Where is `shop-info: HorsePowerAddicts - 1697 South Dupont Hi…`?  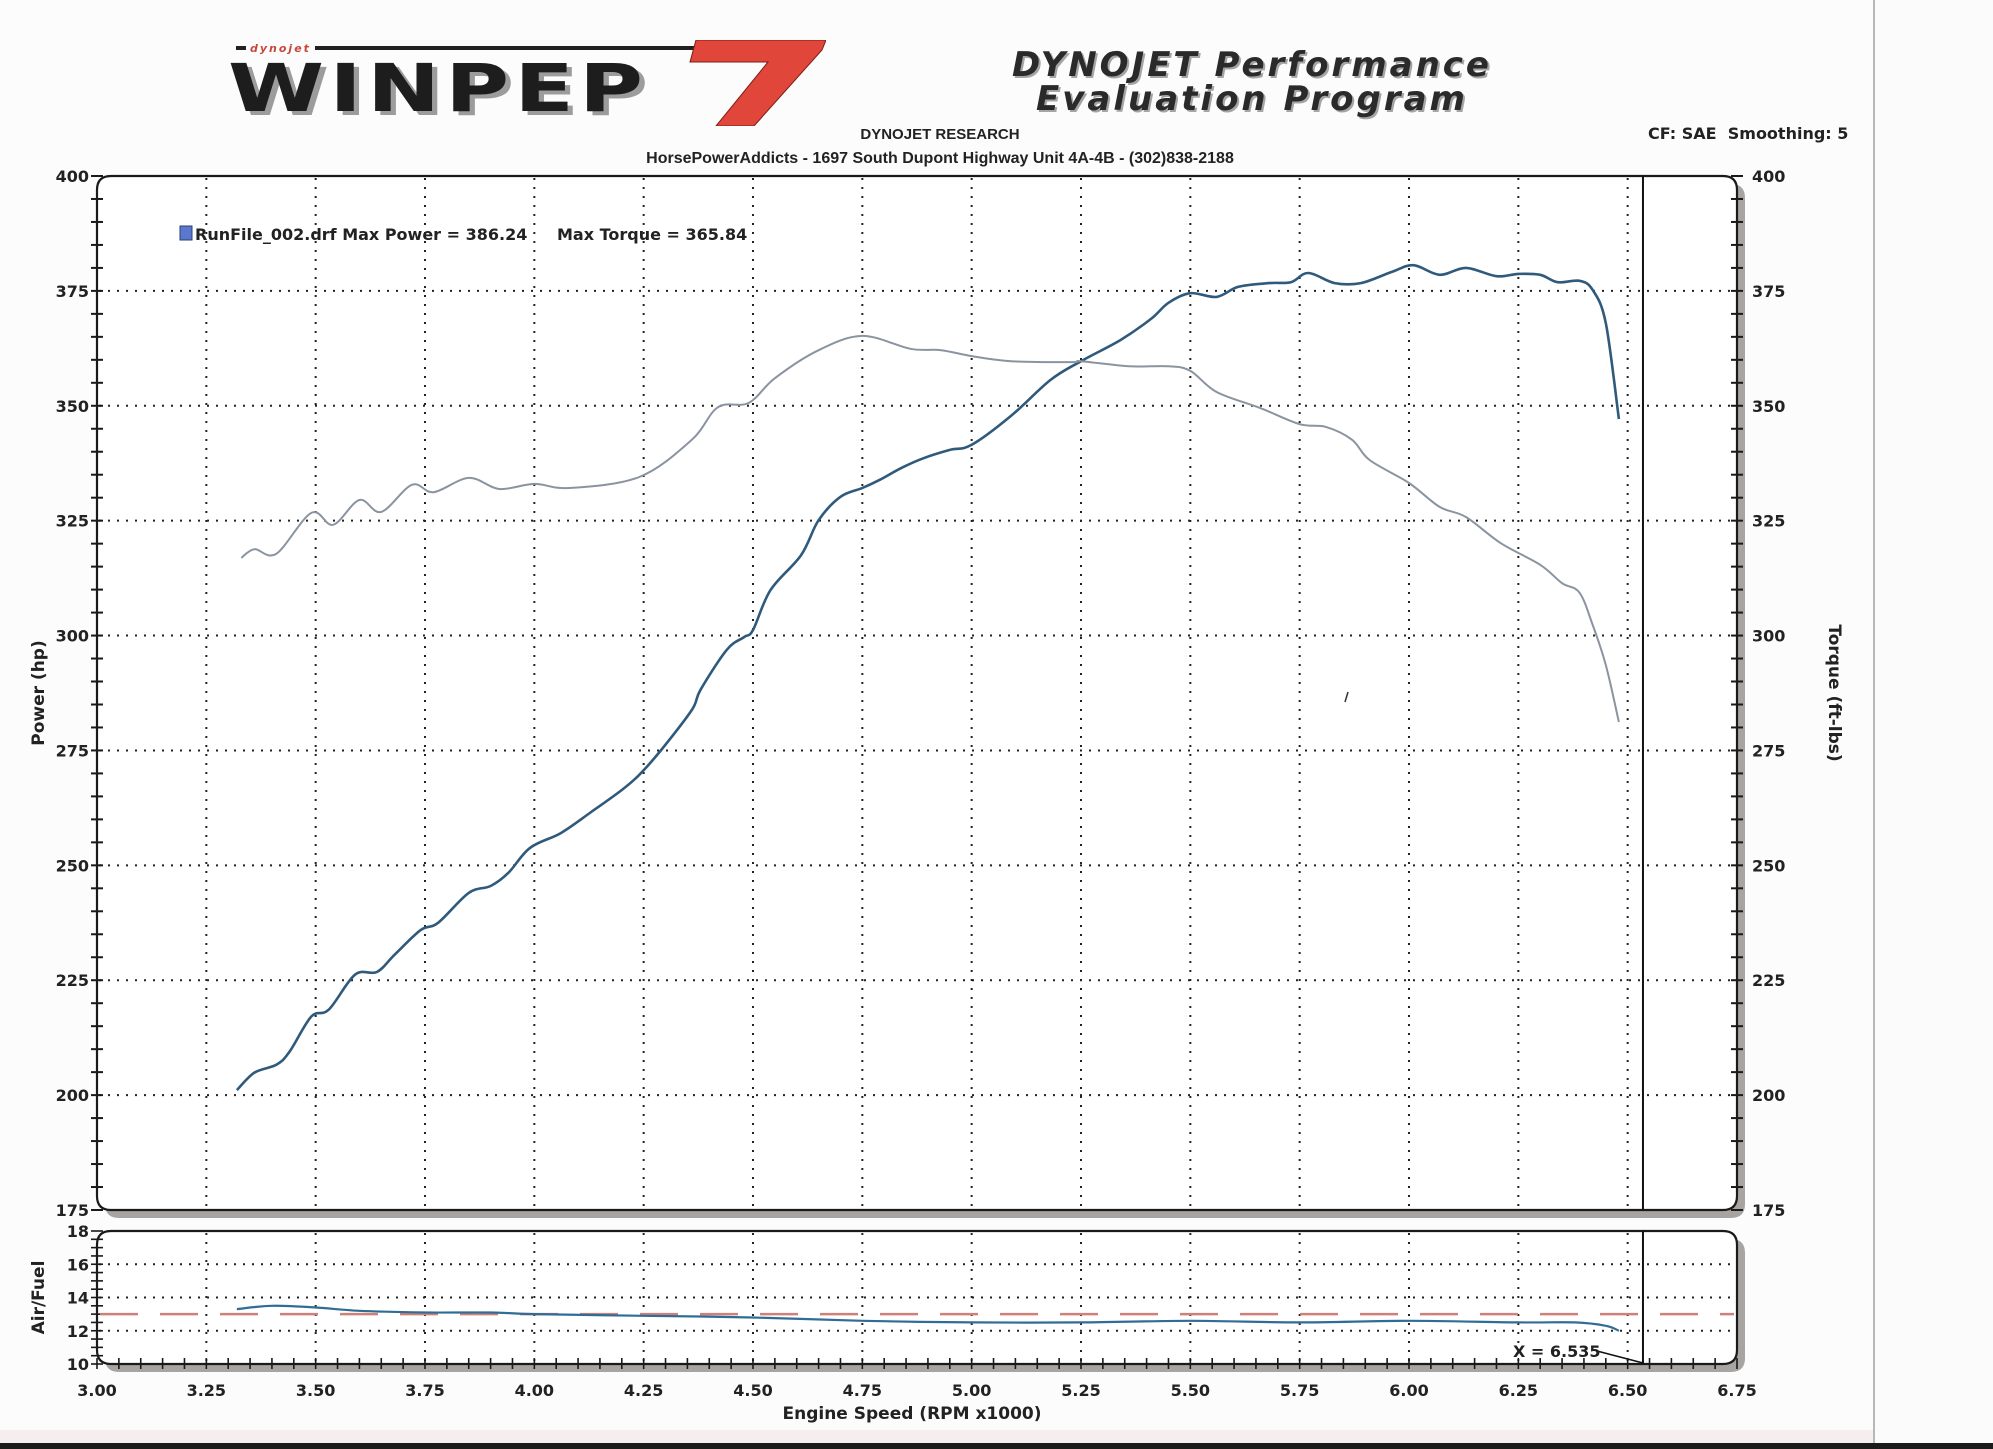
shop-info: HorsePowerAddicts - 1697 South Dupont Hi… is located at coordinates (940, 158).